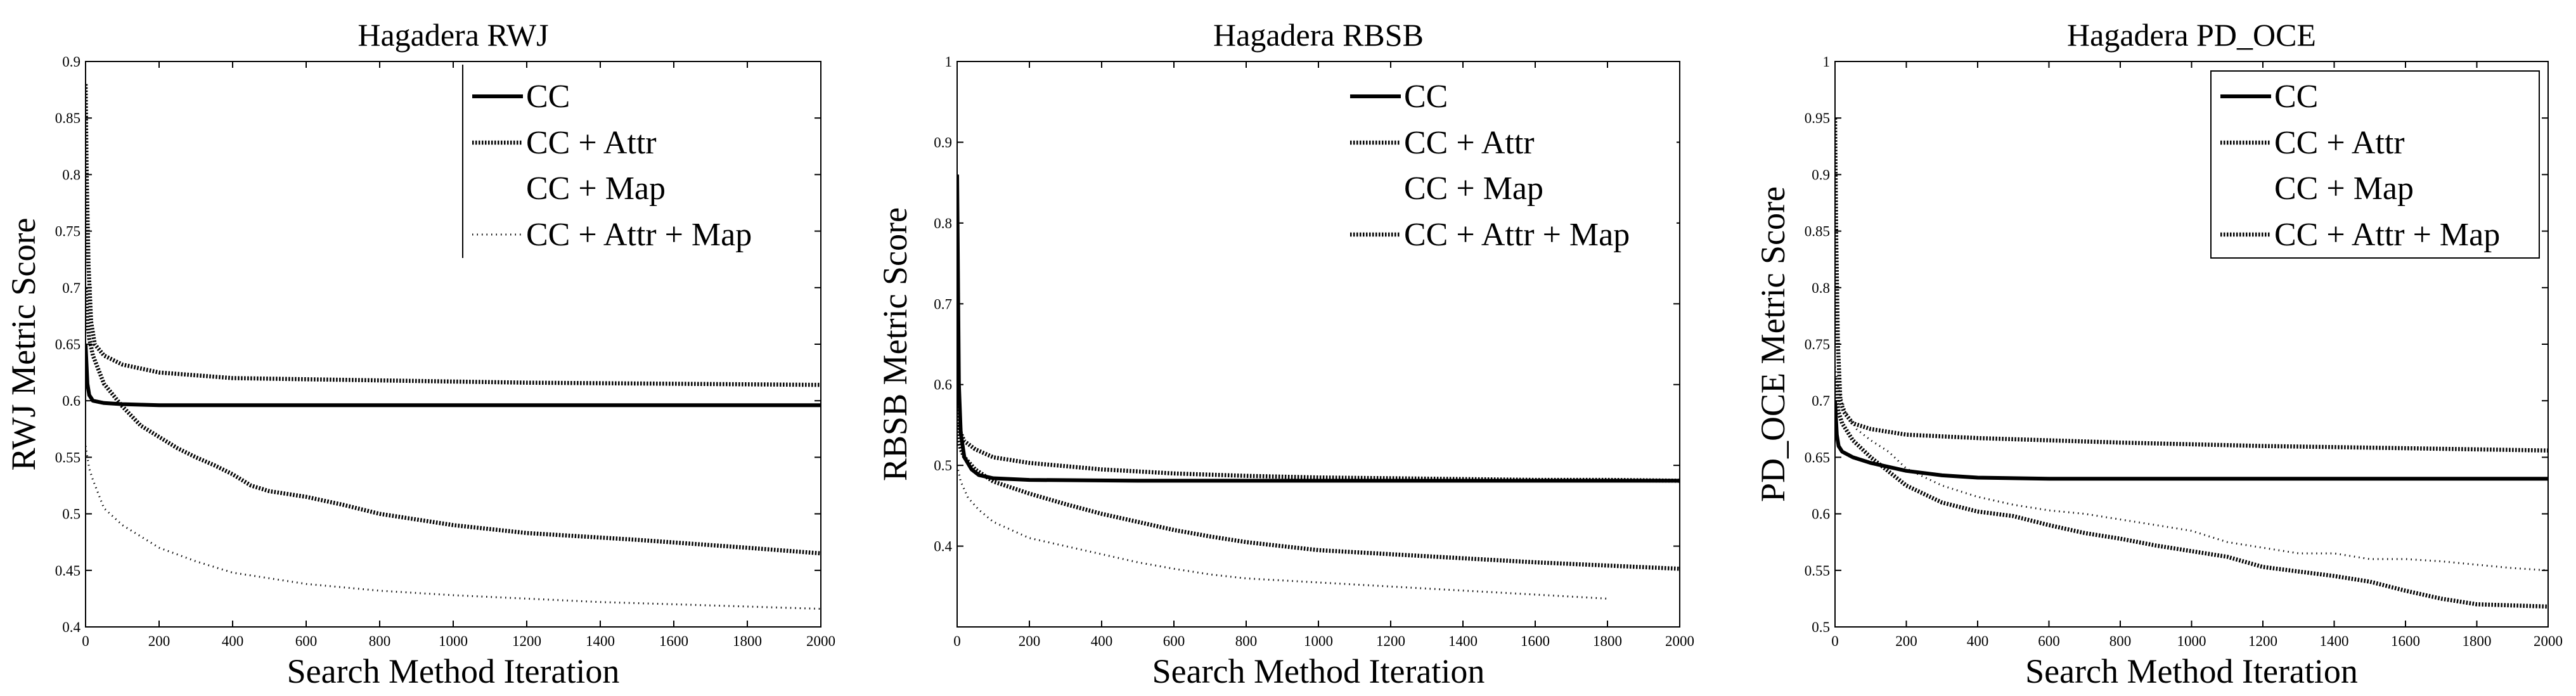 The width and height of the screenshot is (2576, 696). Describe the element at coordinates (2191, 35) in the screenshot. I see `chart-title: Hagadera PD_OCE` at that location.